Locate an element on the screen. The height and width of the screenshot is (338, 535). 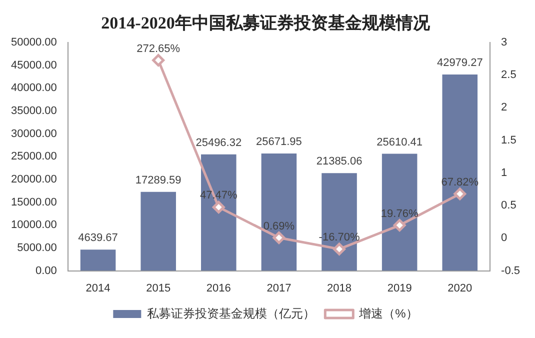
y2-tick-label: 2.5 is located at coordinates (508, 75).